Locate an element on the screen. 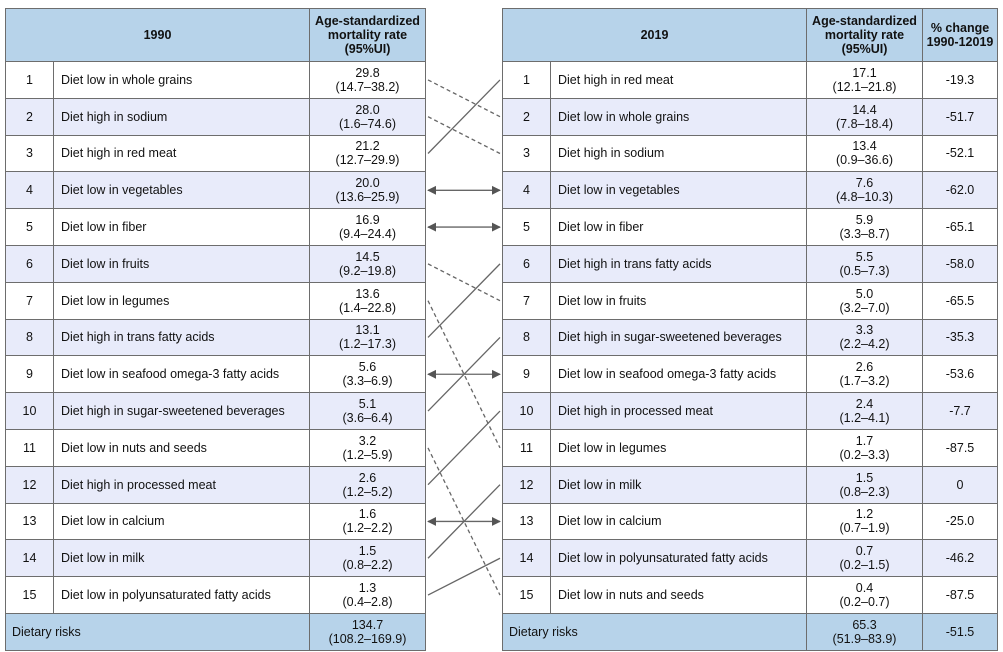  risk-name: Diet low in nuts and seeds is located at coordinates (678, 595).